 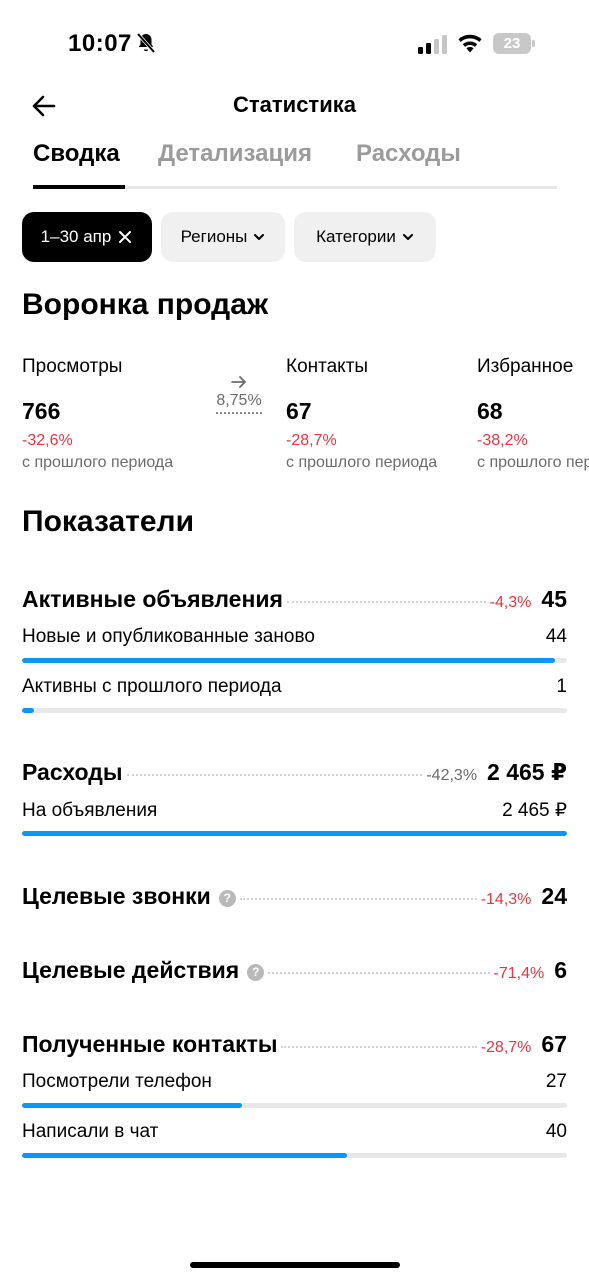 I want to click on sub-value: 44, so click(x=556, y=636).